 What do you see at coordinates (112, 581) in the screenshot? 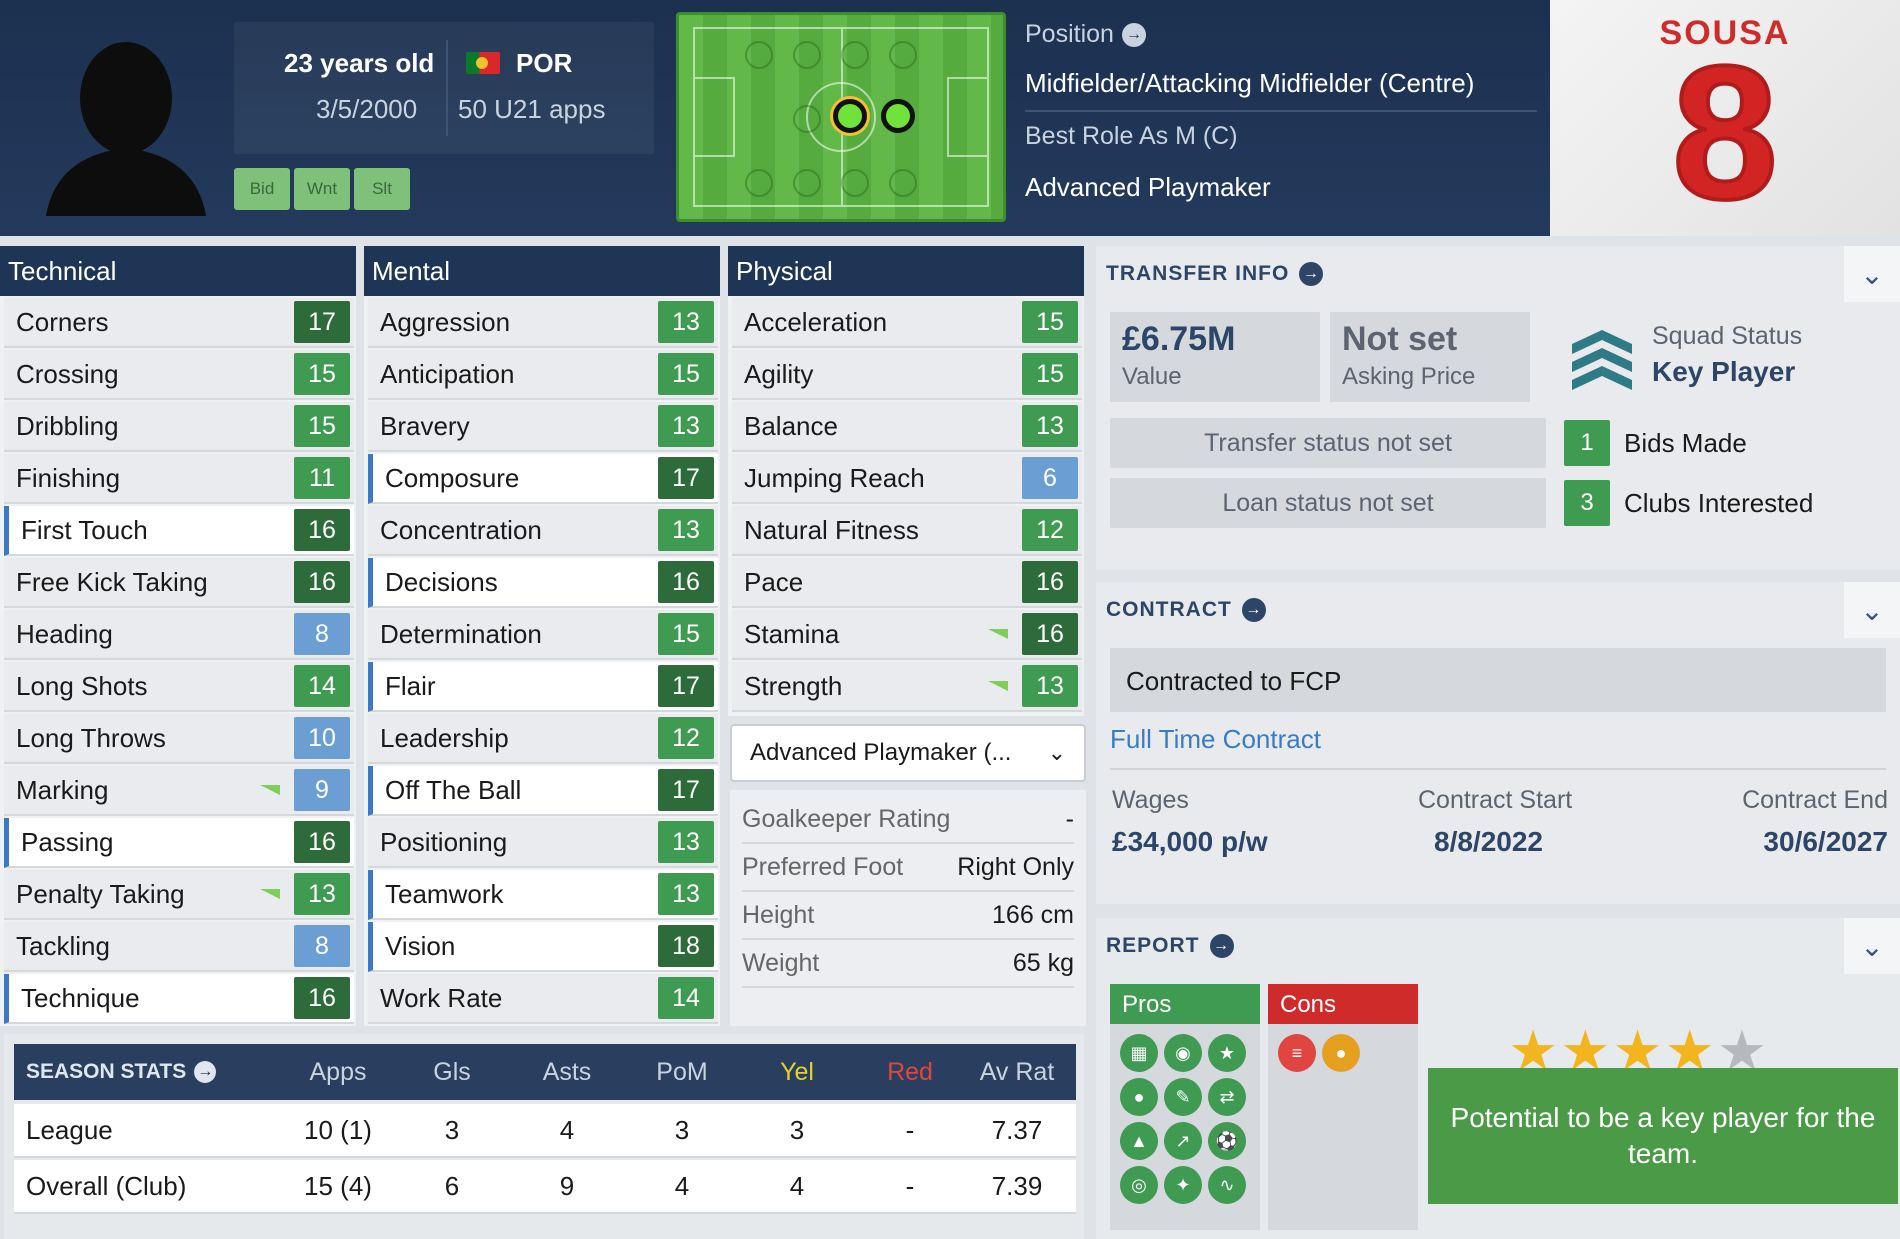
I see `attribute-label: Free Kick Taking` at bounding box center [112, 581].